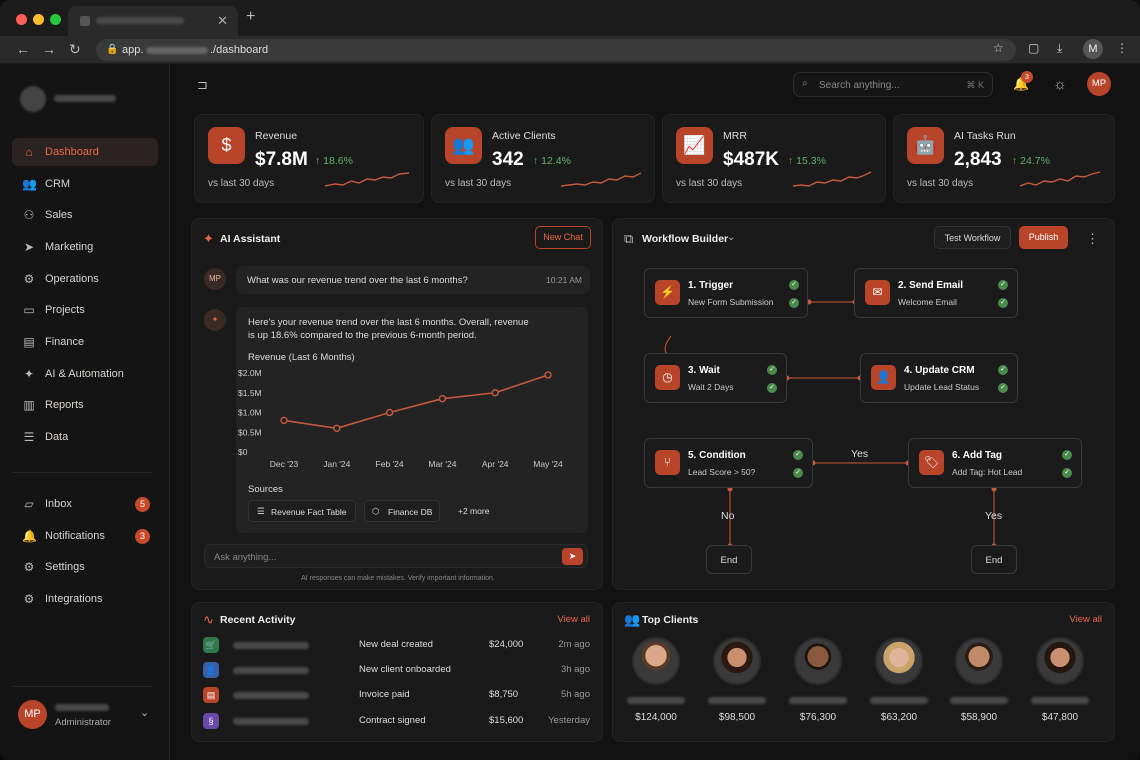 The image size is (1140, 760). What do you see at coordinates (29, 504) in the screenshot?
I see `inbox-icon: ▱` at bounding box center [29, 504].